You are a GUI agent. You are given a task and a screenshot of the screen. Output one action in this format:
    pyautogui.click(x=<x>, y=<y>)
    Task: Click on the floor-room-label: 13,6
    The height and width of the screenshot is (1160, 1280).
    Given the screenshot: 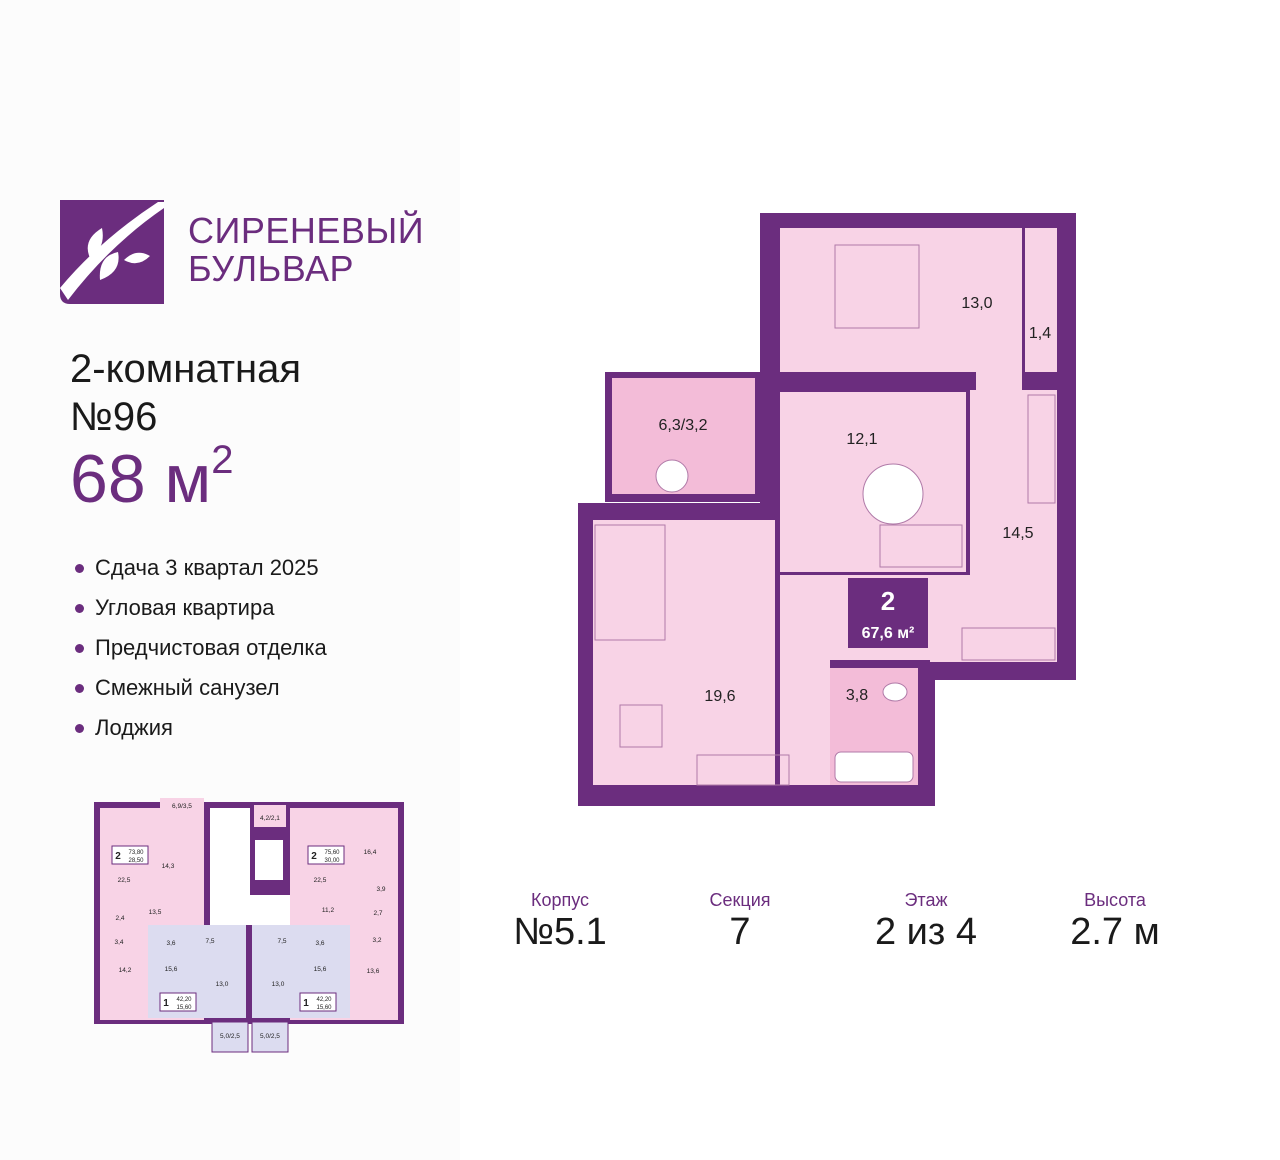 What is the action you would take?
    pyautogui.click(x=373, y=971)
    